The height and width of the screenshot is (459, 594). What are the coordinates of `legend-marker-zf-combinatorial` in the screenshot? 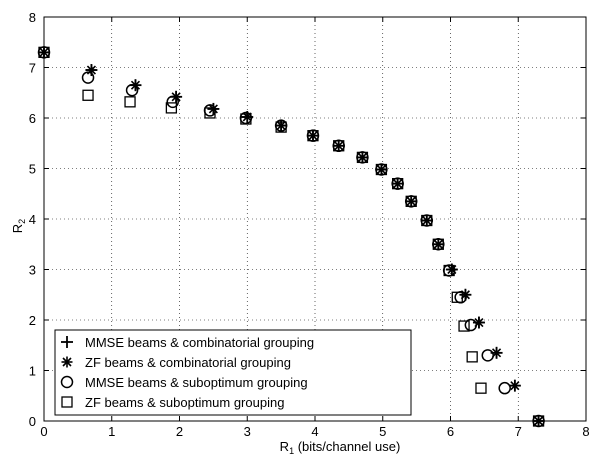 It's located at (67, 362).